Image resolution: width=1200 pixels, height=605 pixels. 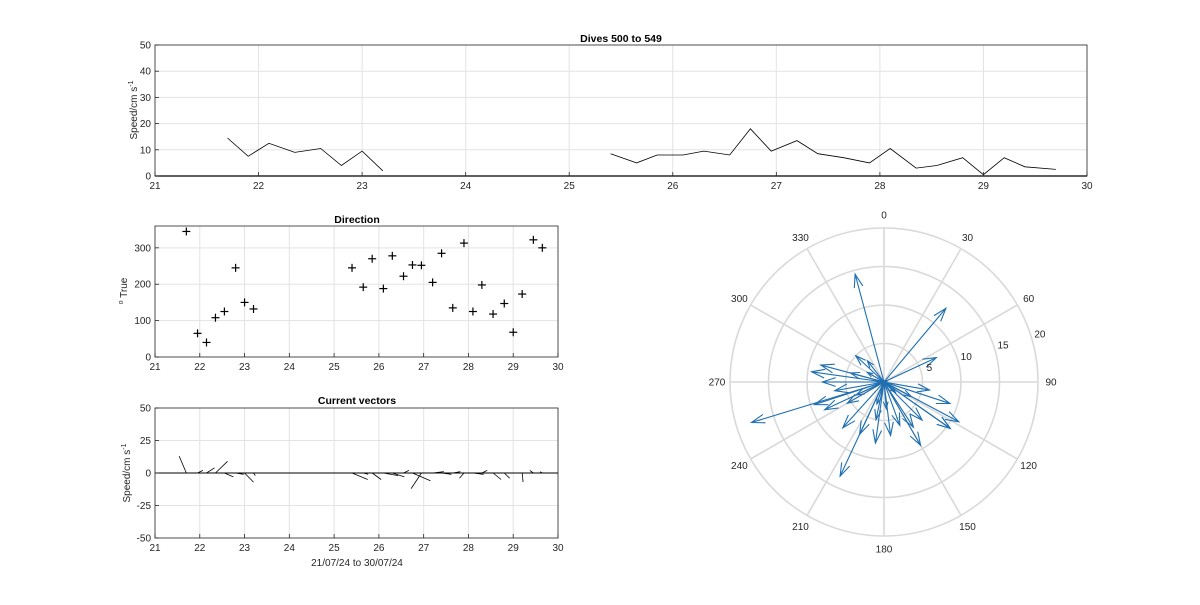 I want to click on speed-x-tick-label: 26, so click(x=673, y=186).